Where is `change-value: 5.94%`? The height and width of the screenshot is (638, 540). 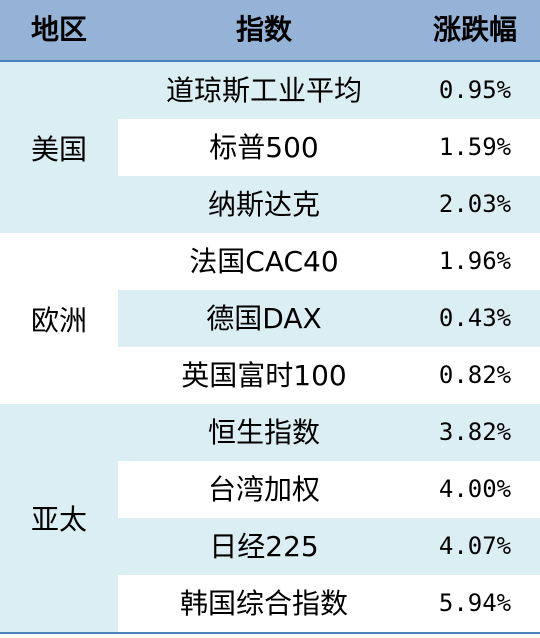
change-value: 5.94% is located at coordinates (475, 603).